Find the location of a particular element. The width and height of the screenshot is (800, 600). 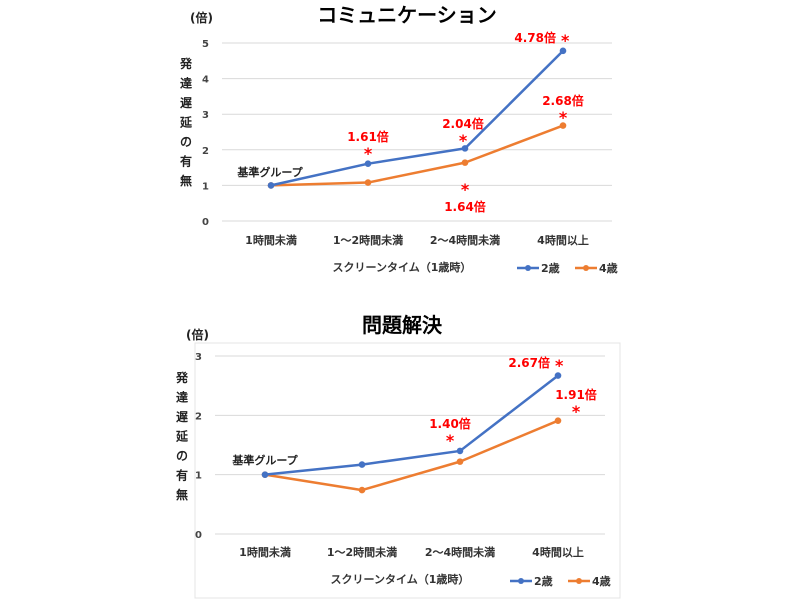

y-tick-label: 5 is located at coordinates (205, 44).